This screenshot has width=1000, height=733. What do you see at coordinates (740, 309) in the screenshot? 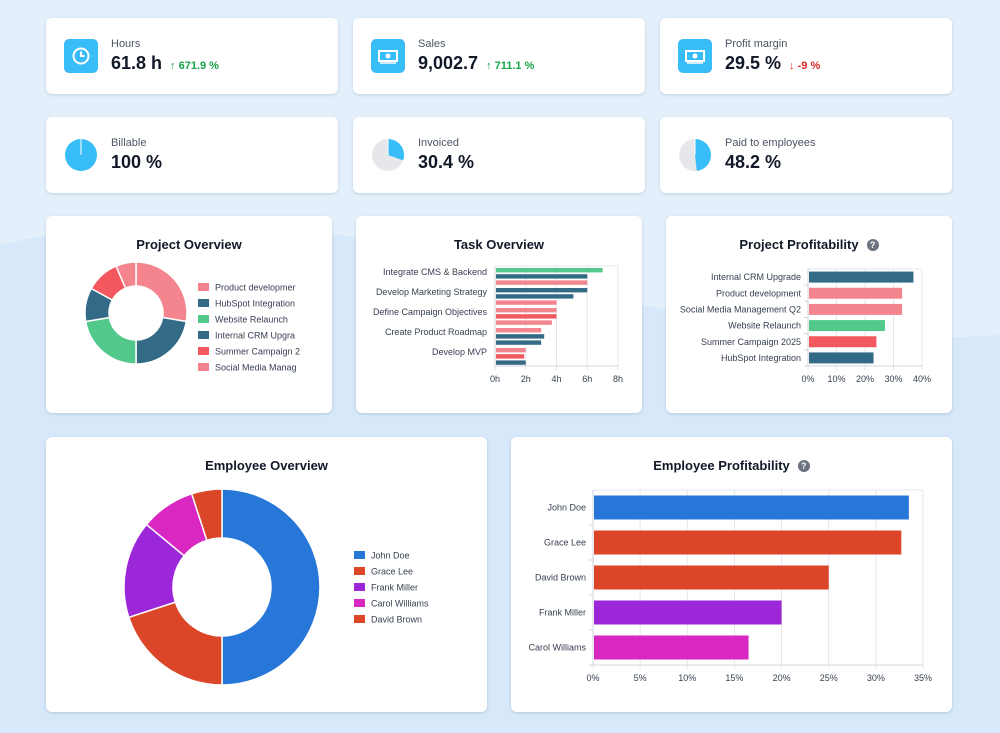
I see `y-tick-label: Social Media Management Q2` at bounding box center [740, 309].